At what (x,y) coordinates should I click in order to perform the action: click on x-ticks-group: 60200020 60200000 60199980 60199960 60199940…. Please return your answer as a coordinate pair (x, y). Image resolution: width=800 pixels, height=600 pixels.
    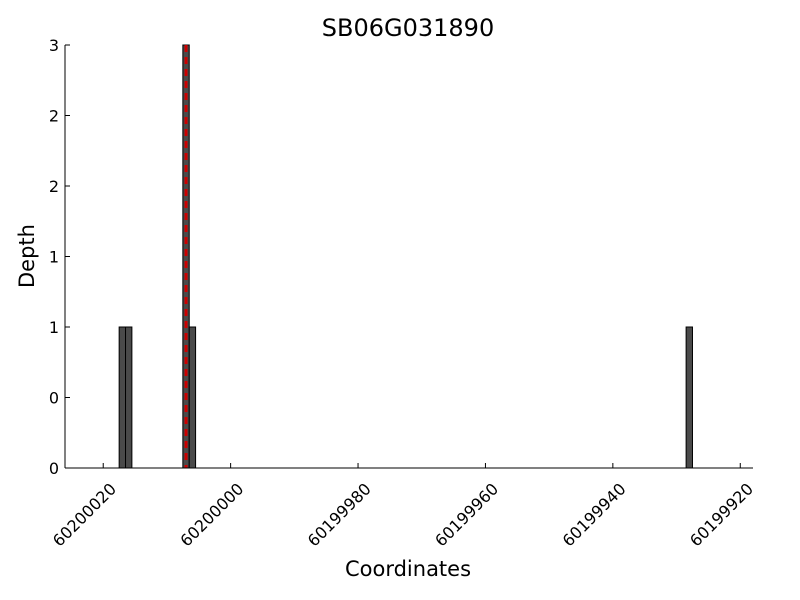
    Looking at the image, I should click on (403, 506).